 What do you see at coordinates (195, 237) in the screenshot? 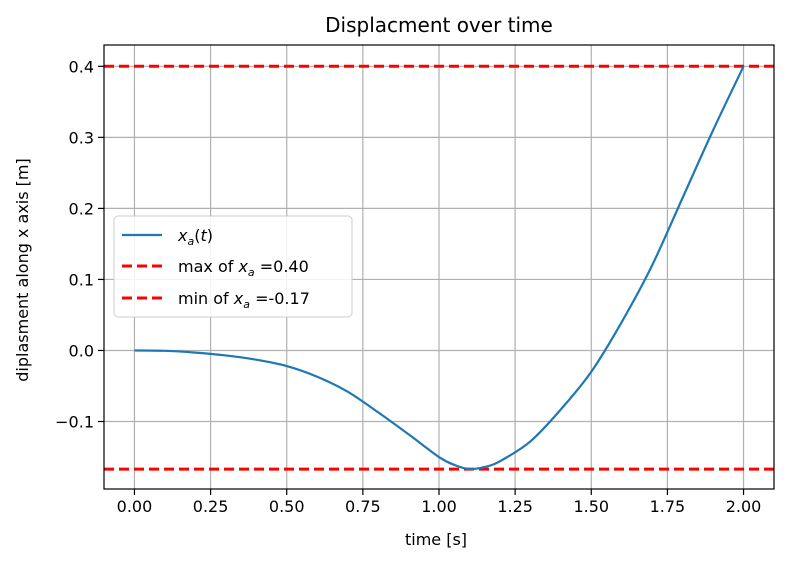
I see `legend-label-series: xa(t)` at bounding box center [195, 237].